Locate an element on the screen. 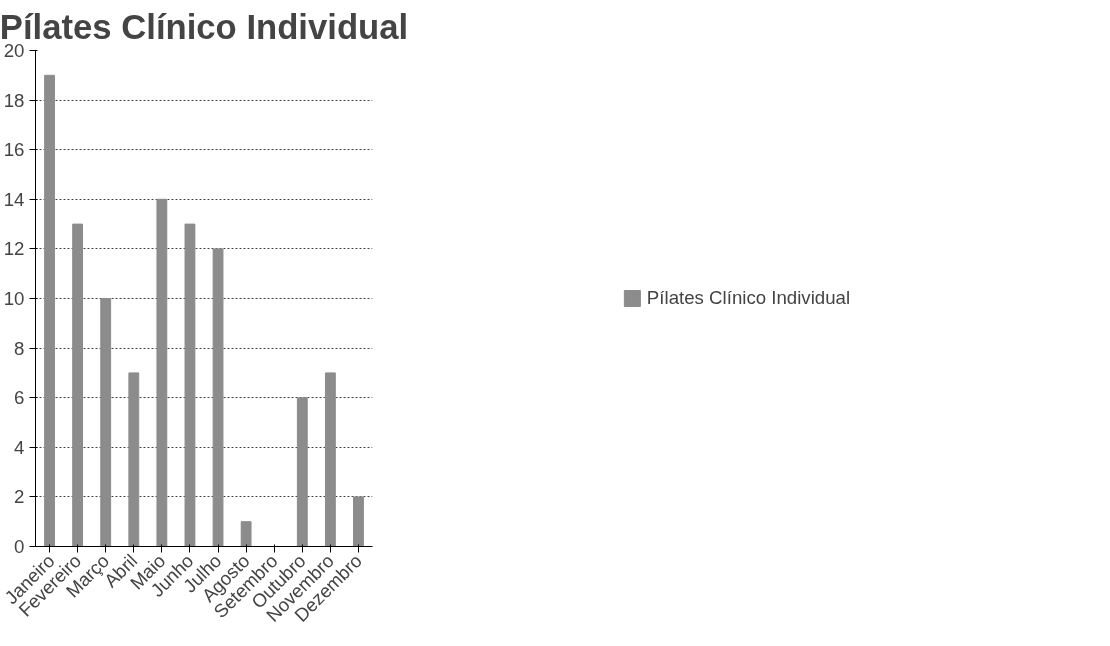 The height and width of the screenshot is (646, 1110). y-tick-label: 14 is located at coordinates (14, 199).